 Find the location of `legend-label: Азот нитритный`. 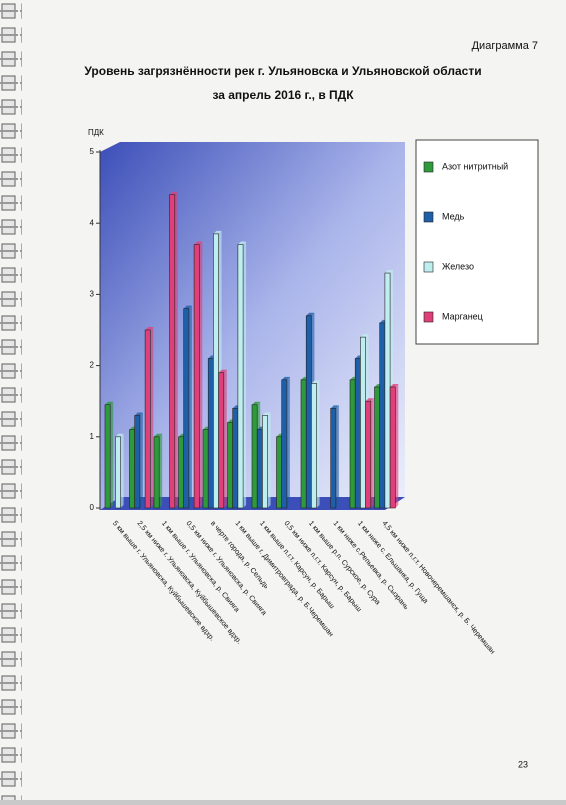

legend-label: Азот нитритный is located at coordinates (475, 166).